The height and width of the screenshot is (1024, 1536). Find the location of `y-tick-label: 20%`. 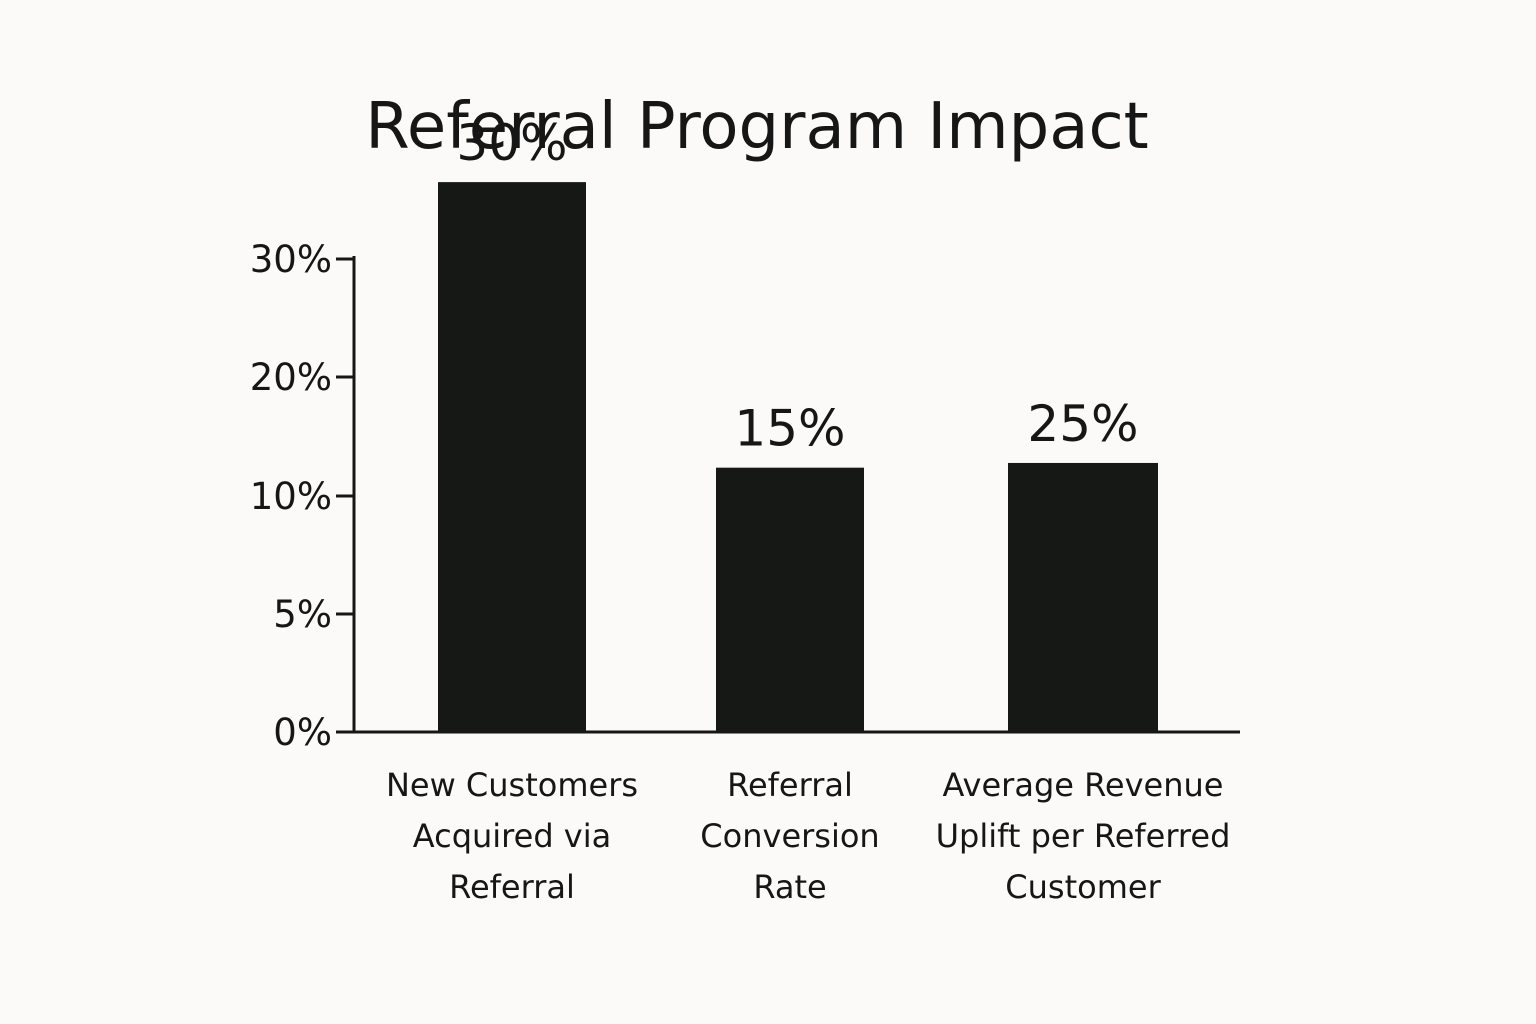

y-tick-label: 20% is located at coordinates (291, 377).